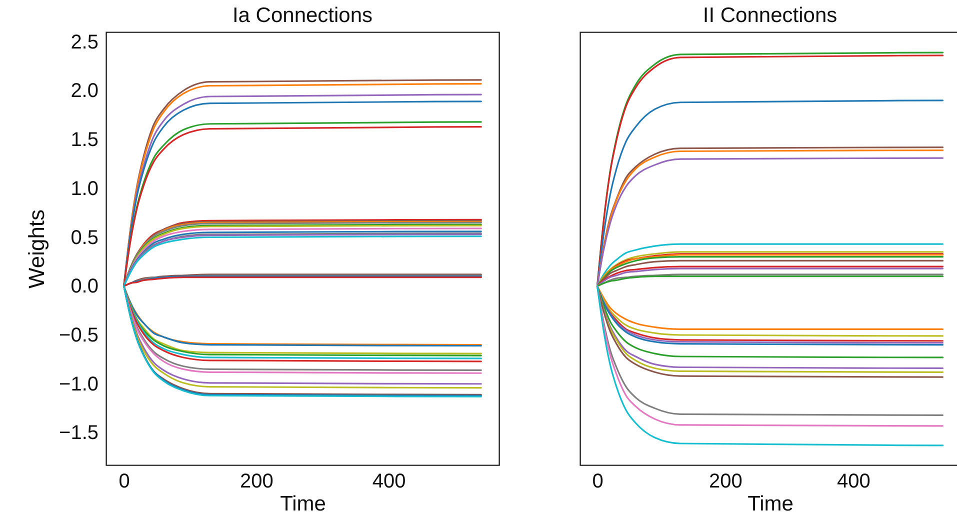 The height and width of the screenshot is (532, 957). I want to click on y-tick-label: 0.5, so click(84, 237).